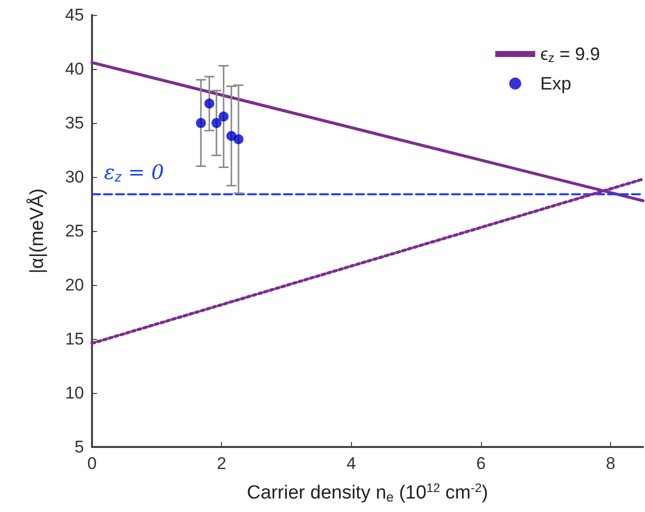 The image size is (645, 512). Describe the element at coordinates (74, 123) in the screenshot. I see `y-tick-label: 35` at that location.